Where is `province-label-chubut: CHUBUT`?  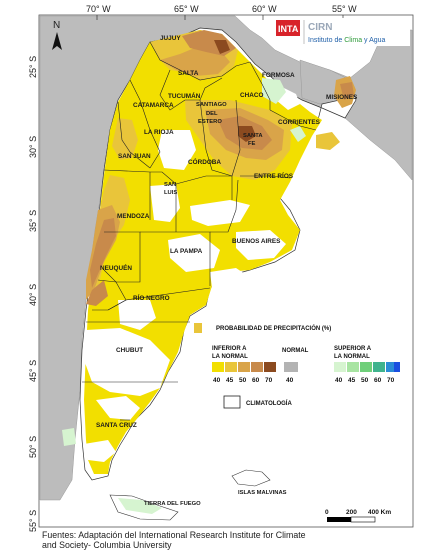
province-label-chubut: CHUBUT is located at coordinates (129, 350).